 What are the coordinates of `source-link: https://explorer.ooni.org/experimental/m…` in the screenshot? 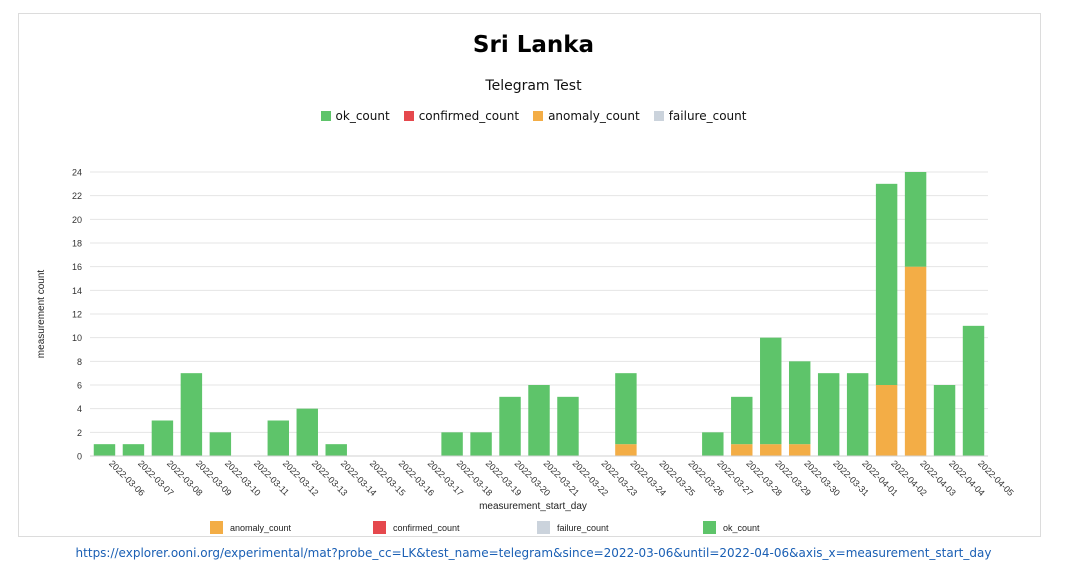 It's located at (533, 553).